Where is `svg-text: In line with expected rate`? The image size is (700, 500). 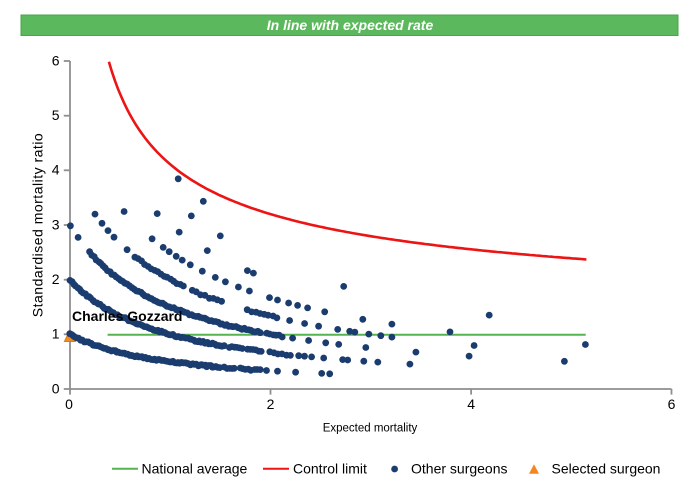
svg-text: In line with expected rate is located at coordinates (350, 25).